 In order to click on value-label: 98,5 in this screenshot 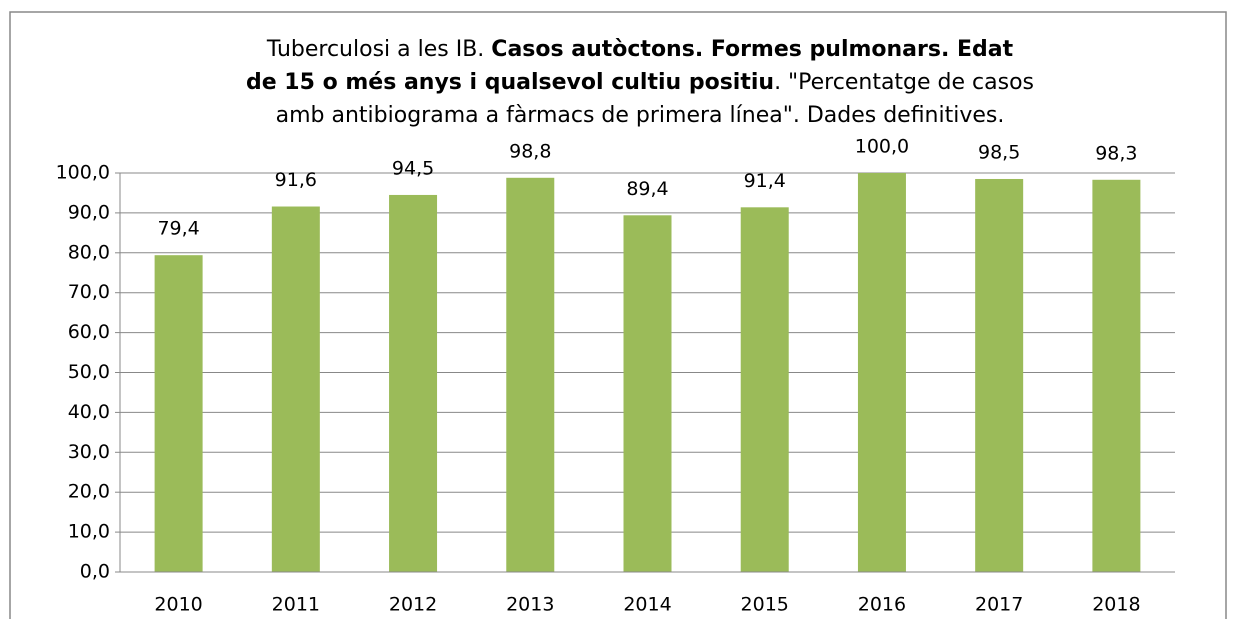, I will do `click(999, 152)`.